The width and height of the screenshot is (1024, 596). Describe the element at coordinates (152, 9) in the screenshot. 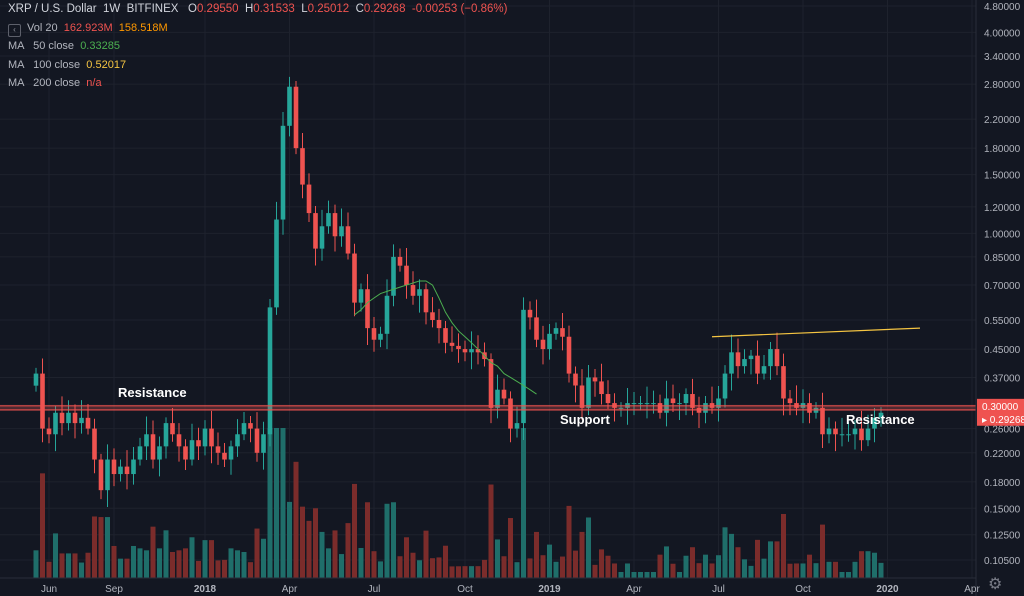

I see `exchange: BITFINEX` at that location.